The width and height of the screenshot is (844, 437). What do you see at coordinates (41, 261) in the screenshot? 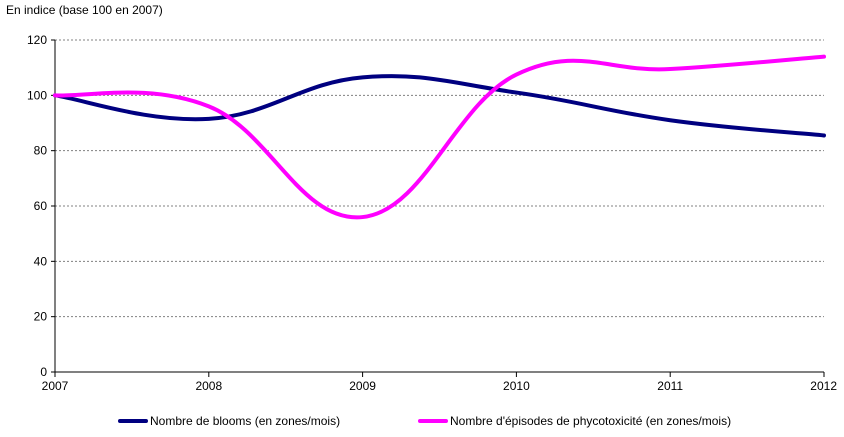
I see `y-tick-label: 40` at bounding box center [41, 261].